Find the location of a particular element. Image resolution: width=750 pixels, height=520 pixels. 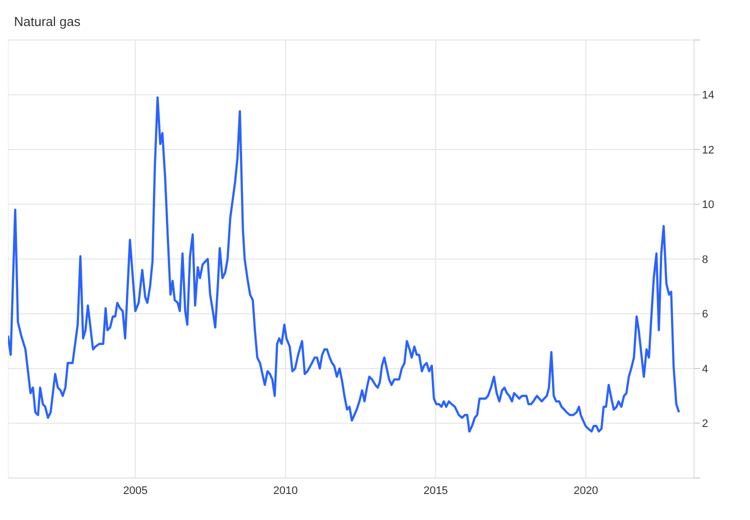

y-tick-label: 10 is located at coordinates (708, 205).